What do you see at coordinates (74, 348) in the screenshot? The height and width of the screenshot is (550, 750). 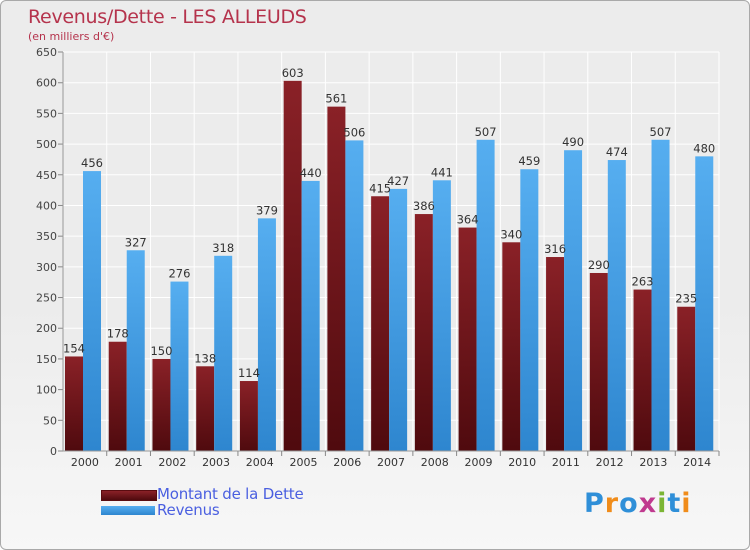 I see `data-label-debt: 154` at bounding box center [74, 348].